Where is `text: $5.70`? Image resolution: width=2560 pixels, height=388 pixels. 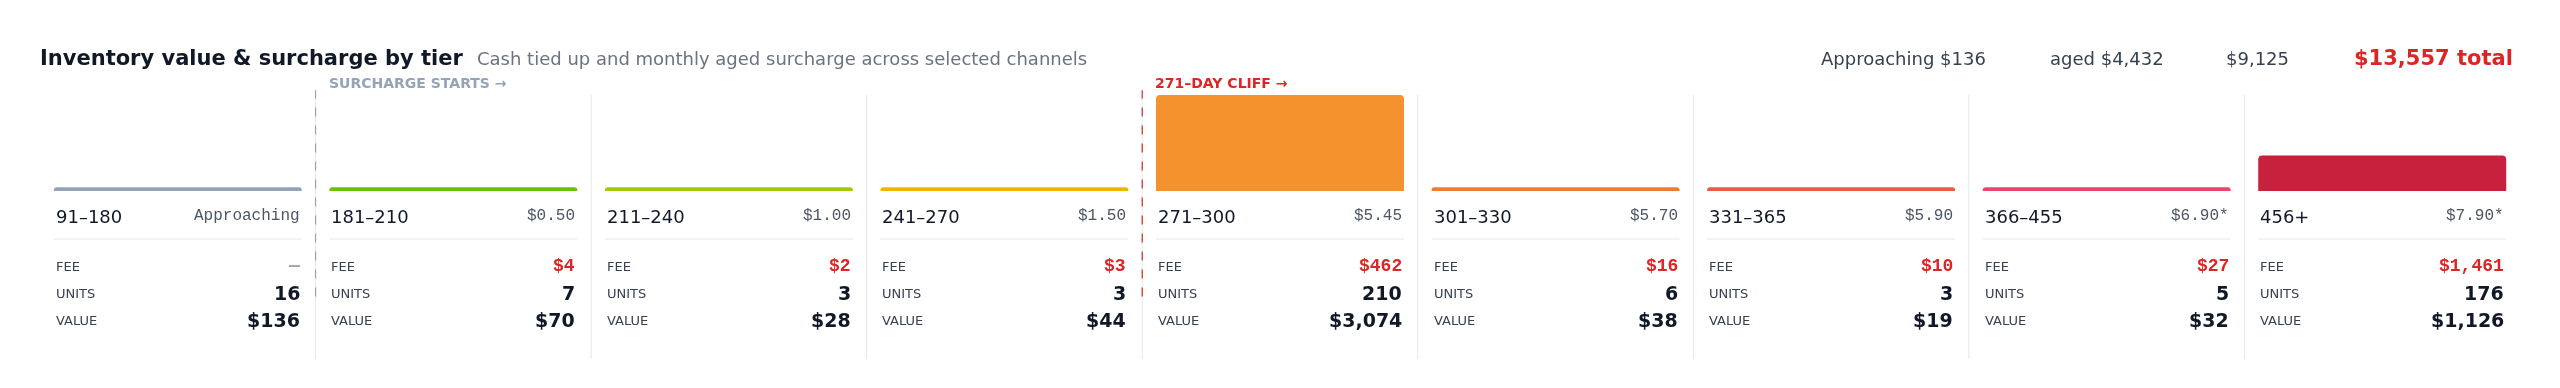 text: $5.70 is located at coordinates (1654, 216).